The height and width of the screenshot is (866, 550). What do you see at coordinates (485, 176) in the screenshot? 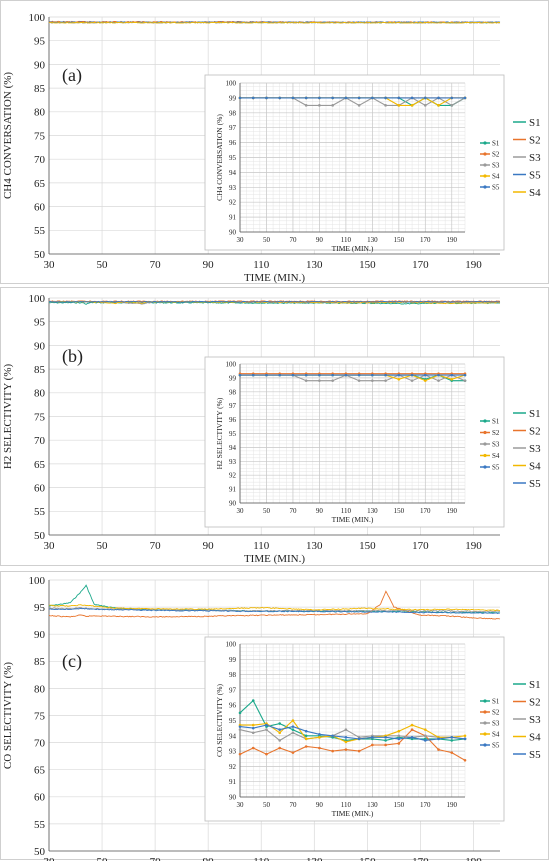
I see `inset-legend-marker-s4` at bounding box center [485, 176].